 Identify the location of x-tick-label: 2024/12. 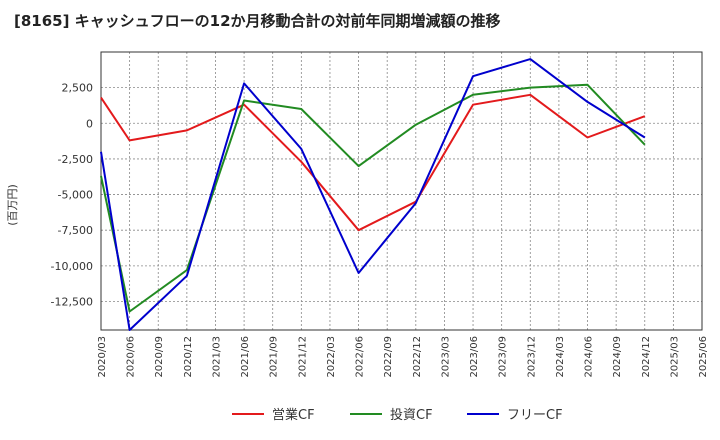
(646, 357).